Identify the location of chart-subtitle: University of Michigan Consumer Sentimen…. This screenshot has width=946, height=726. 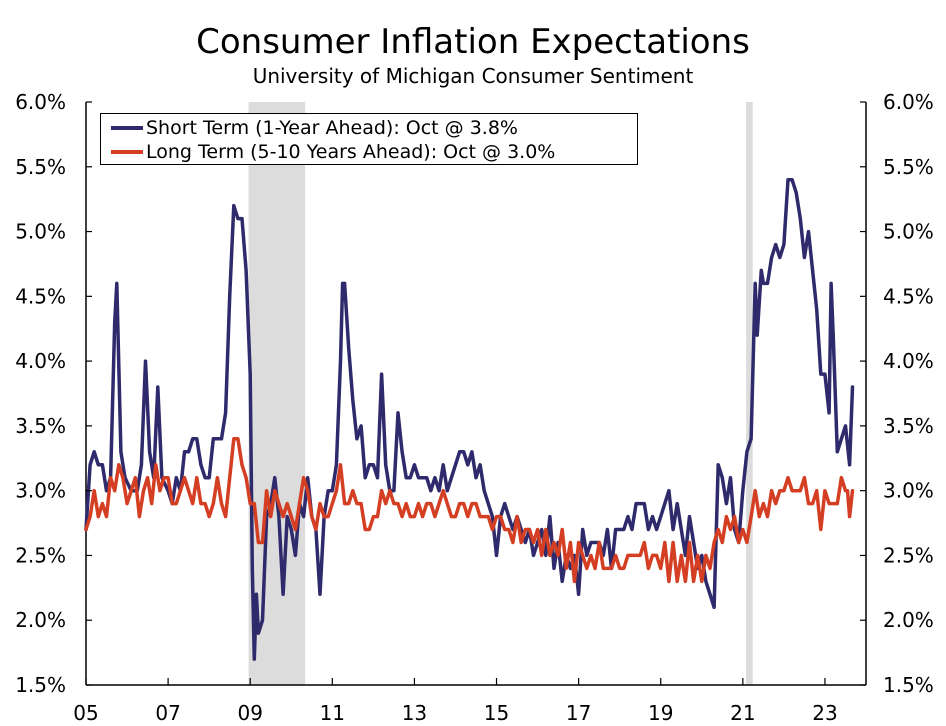
(473, 76).